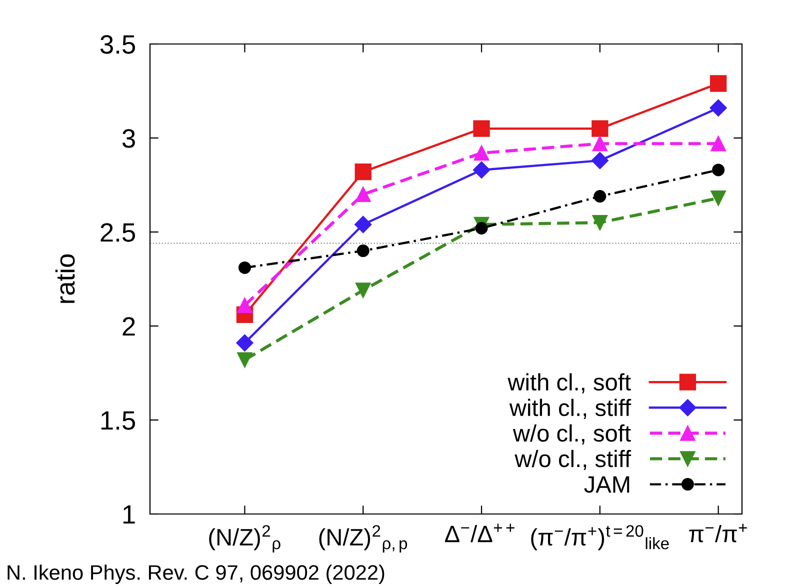  What do you see at coordinates (65, 278) in the screenshot?
I see `y-axis-title: ratio` at bounding box center [65, 278].